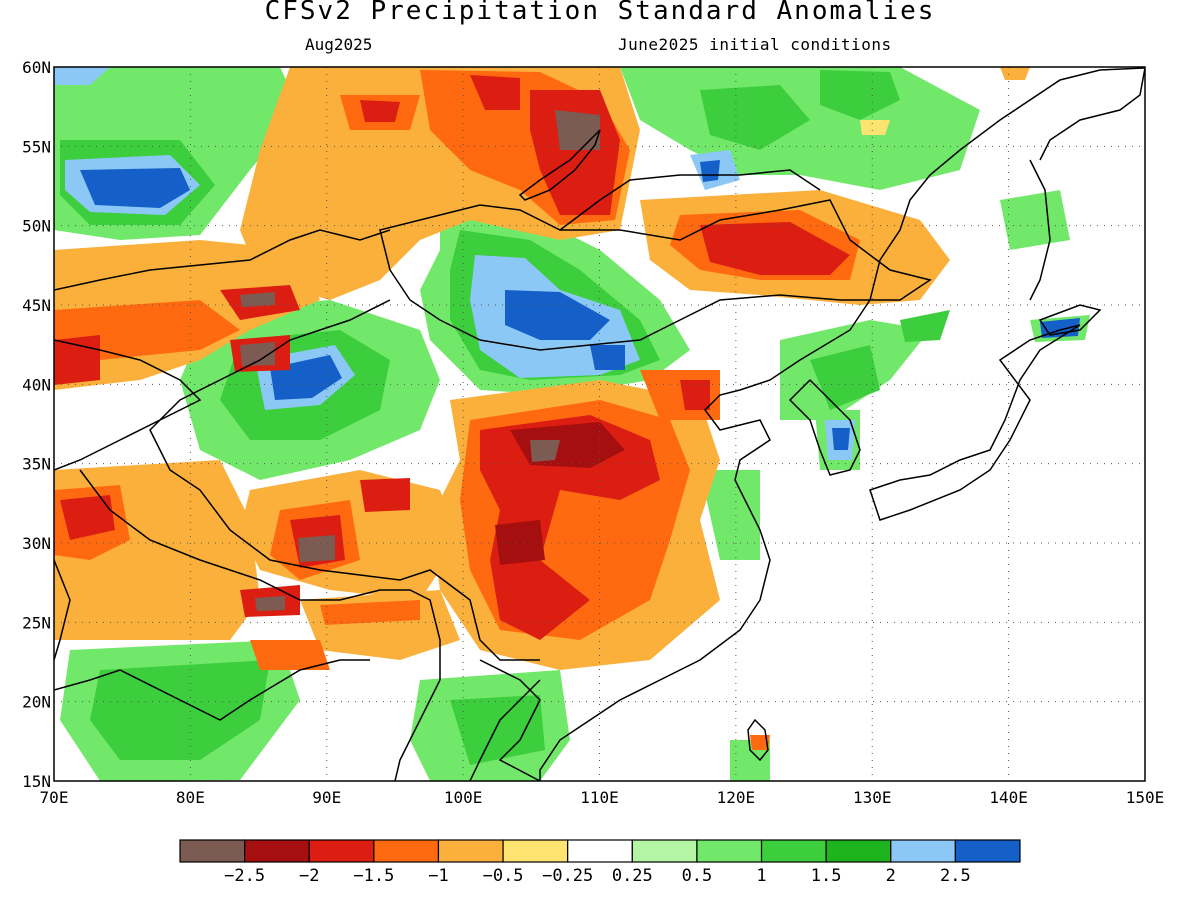  Describe the element at coordinates (505, 730) in the screenshot. I see `coastline-indochina` at that location.